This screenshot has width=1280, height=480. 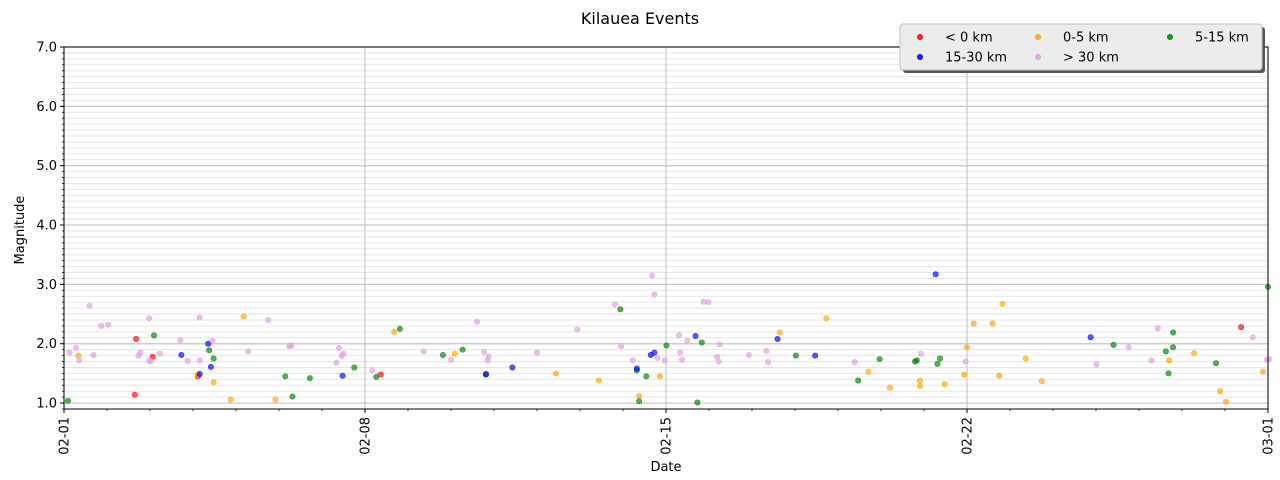 I want to click on x-tick-label: 02-08, so click(x=366, y=436).